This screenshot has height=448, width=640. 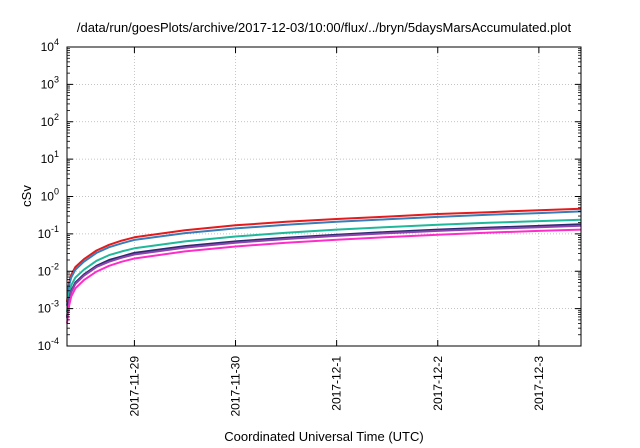 I want to click on x-tick-label: 2017-12-2, so click(x=438, y=383).